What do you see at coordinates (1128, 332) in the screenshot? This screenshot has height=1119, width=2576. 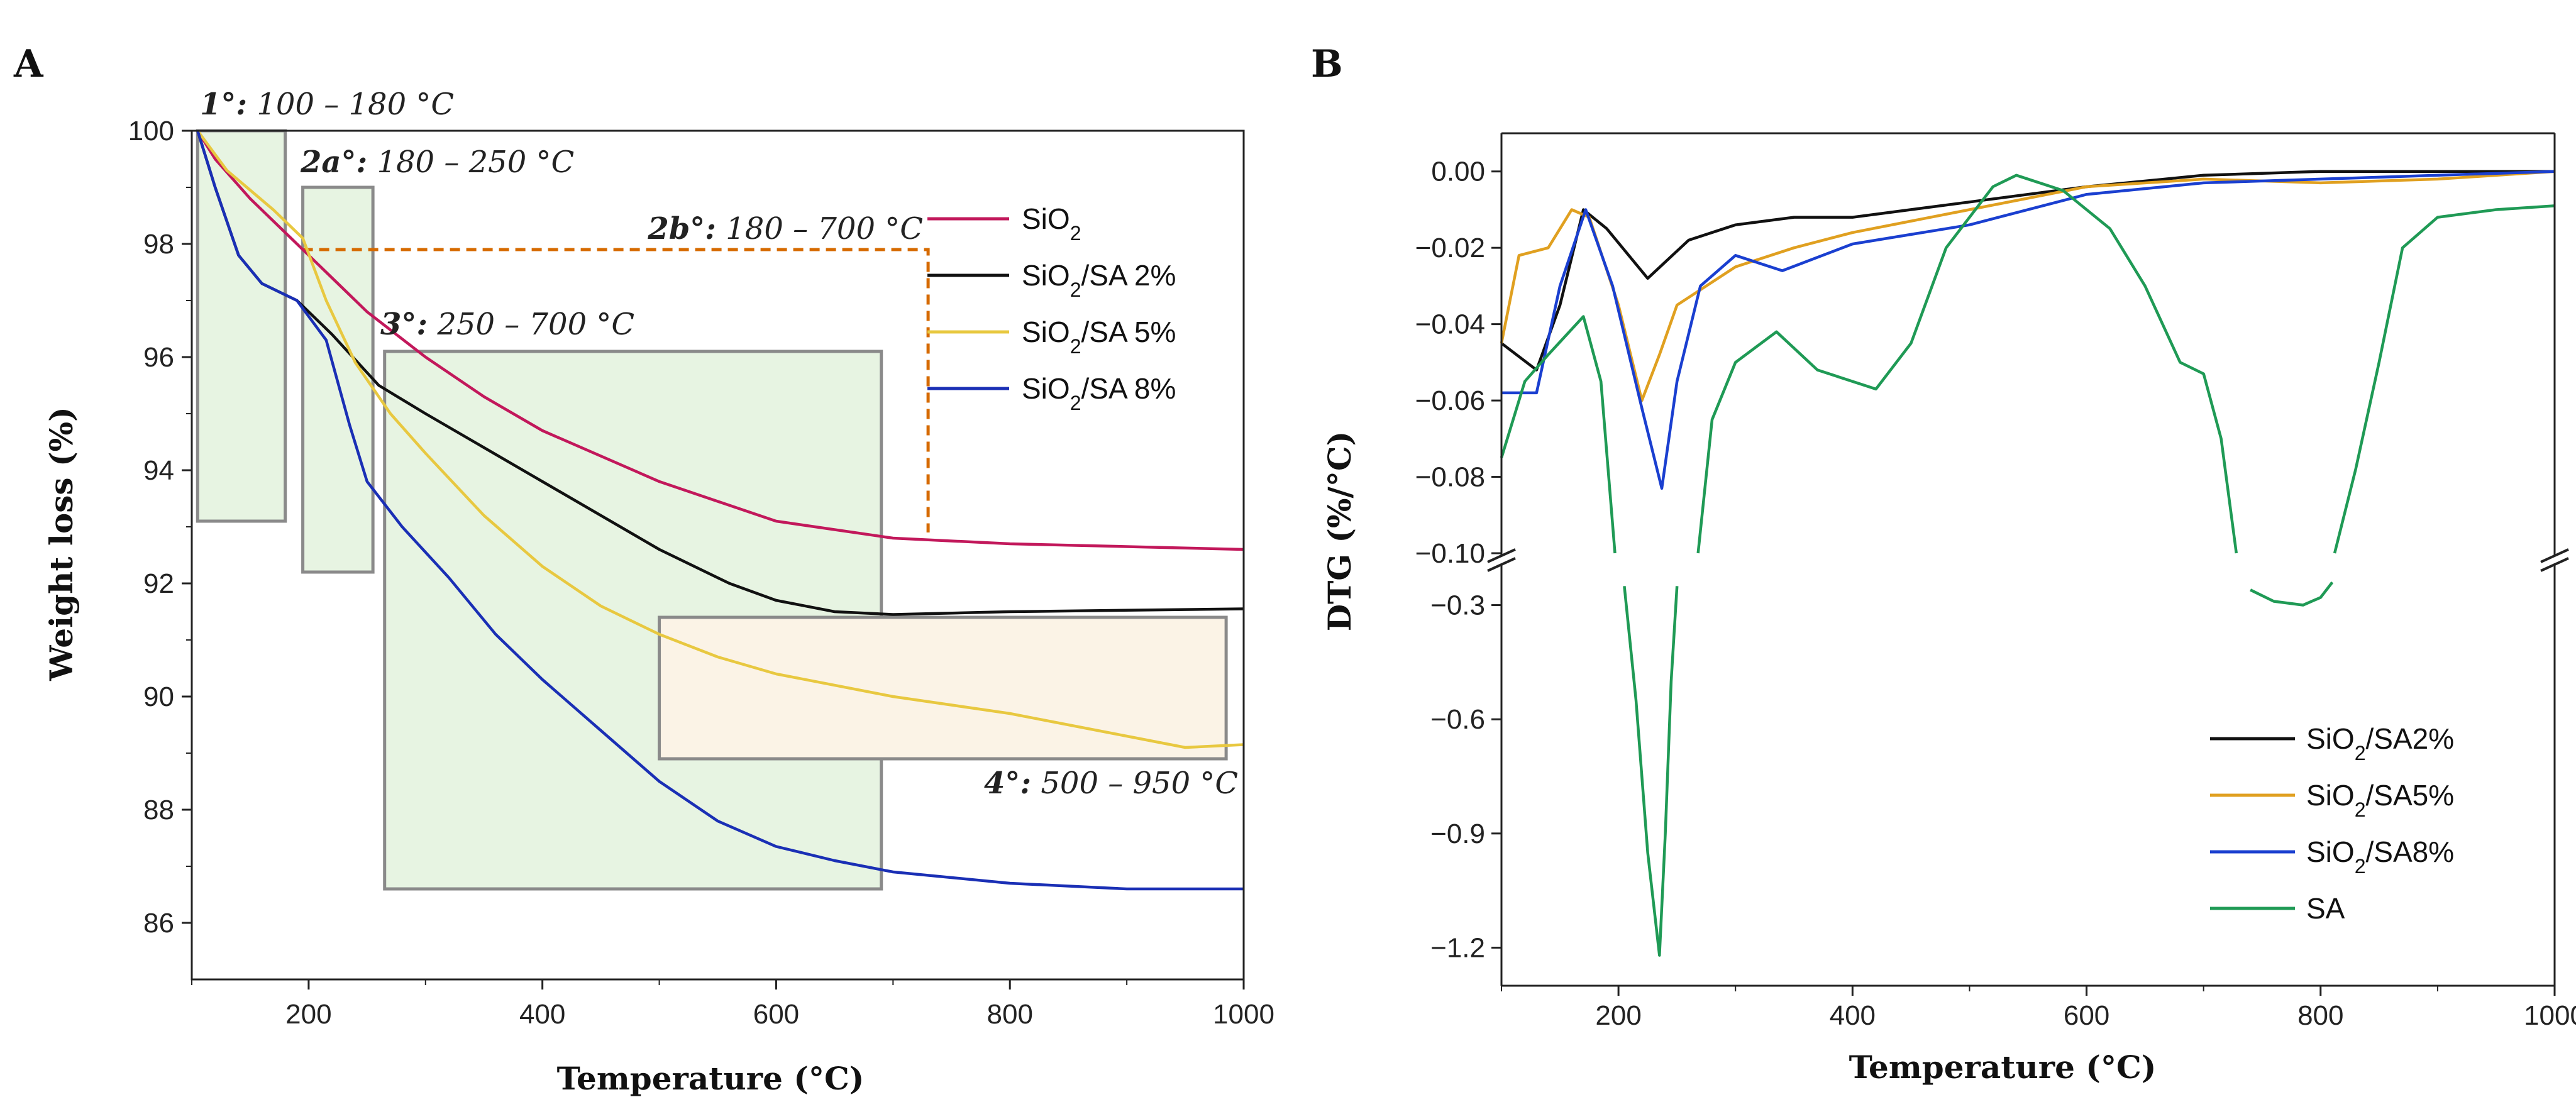 I see `legend-a-label-sio2-sa-5-tail: /SA 5%` at bounding box center [1128, 332].